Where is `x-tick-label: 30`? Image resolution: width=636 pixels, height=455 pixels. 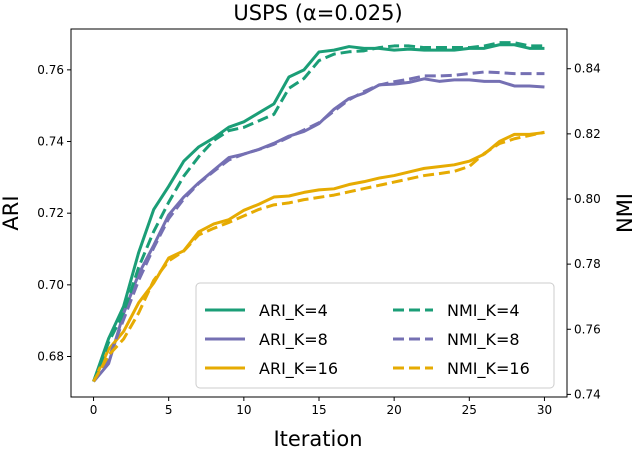 x-tick-label: 30 is located at coordinates (544, 410).